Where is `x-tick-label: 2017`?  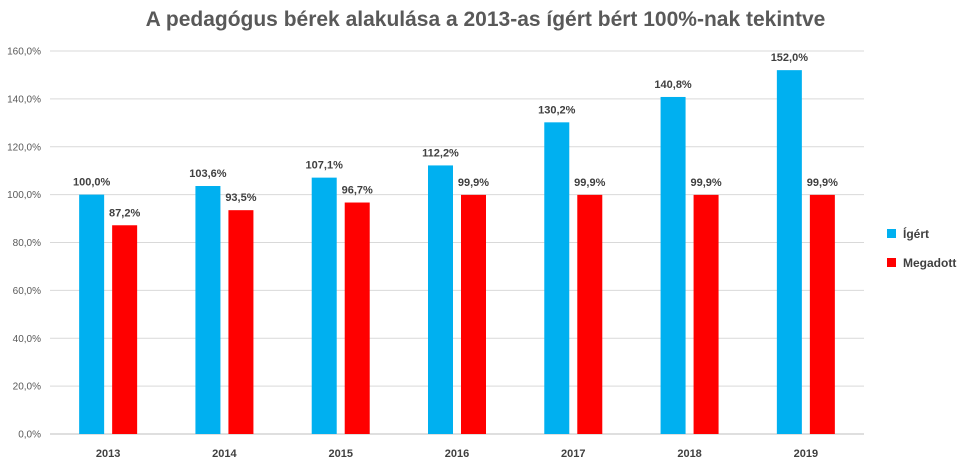
x-tick-label: 2017 is located at coordinates (573, 454).